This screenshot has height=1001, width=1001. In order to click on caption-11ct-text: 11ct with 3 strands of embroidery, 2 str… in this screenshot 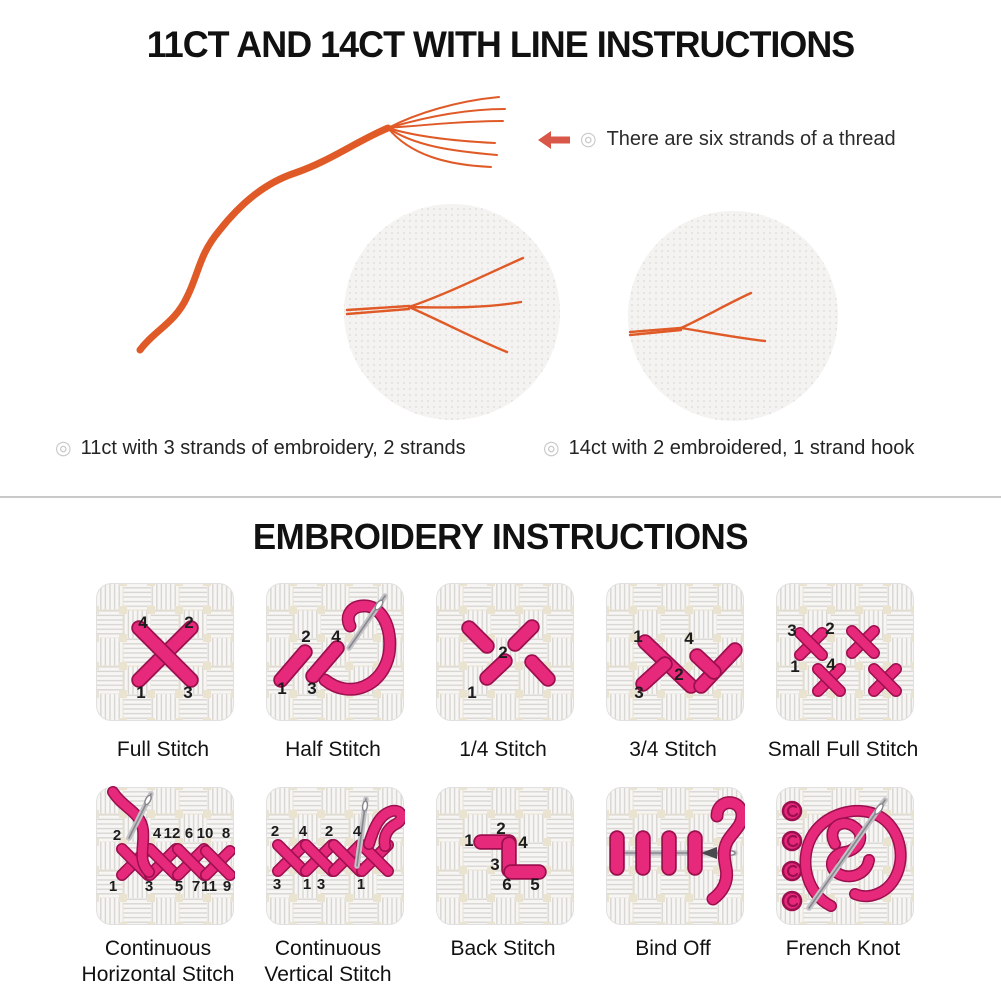, I will do `click(273, 448)`.